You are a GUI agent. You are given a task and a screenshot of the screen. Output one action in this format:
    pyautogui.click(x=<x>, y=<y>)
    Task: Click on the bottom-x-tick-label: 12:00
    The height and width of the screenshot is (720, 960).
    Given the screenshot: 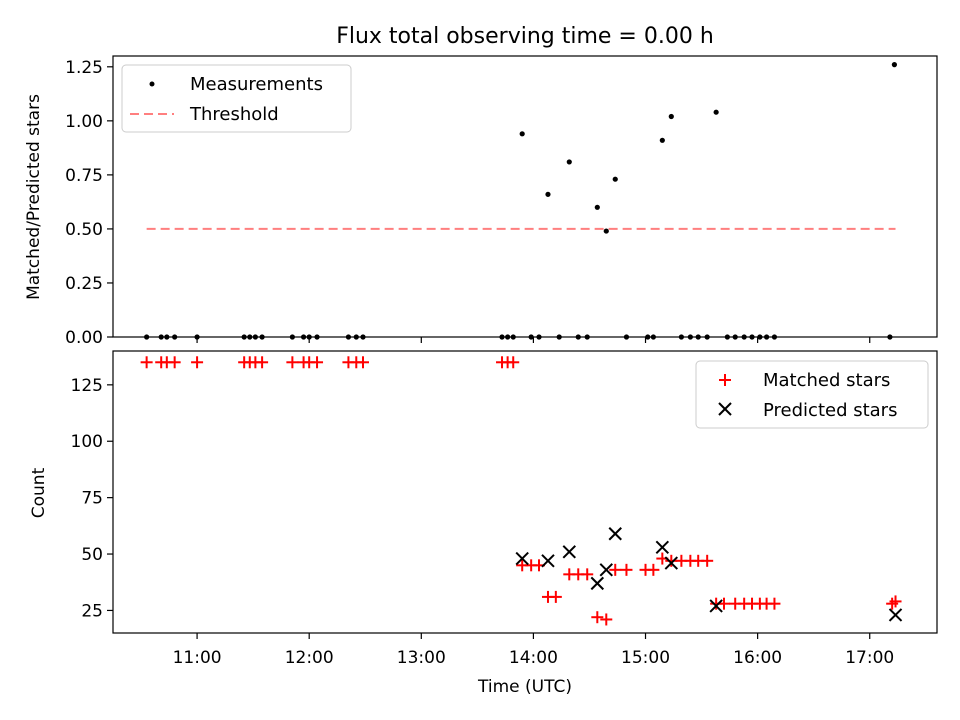 What is the action you would take?
    pyautogui.click(x=309, y=658)
    